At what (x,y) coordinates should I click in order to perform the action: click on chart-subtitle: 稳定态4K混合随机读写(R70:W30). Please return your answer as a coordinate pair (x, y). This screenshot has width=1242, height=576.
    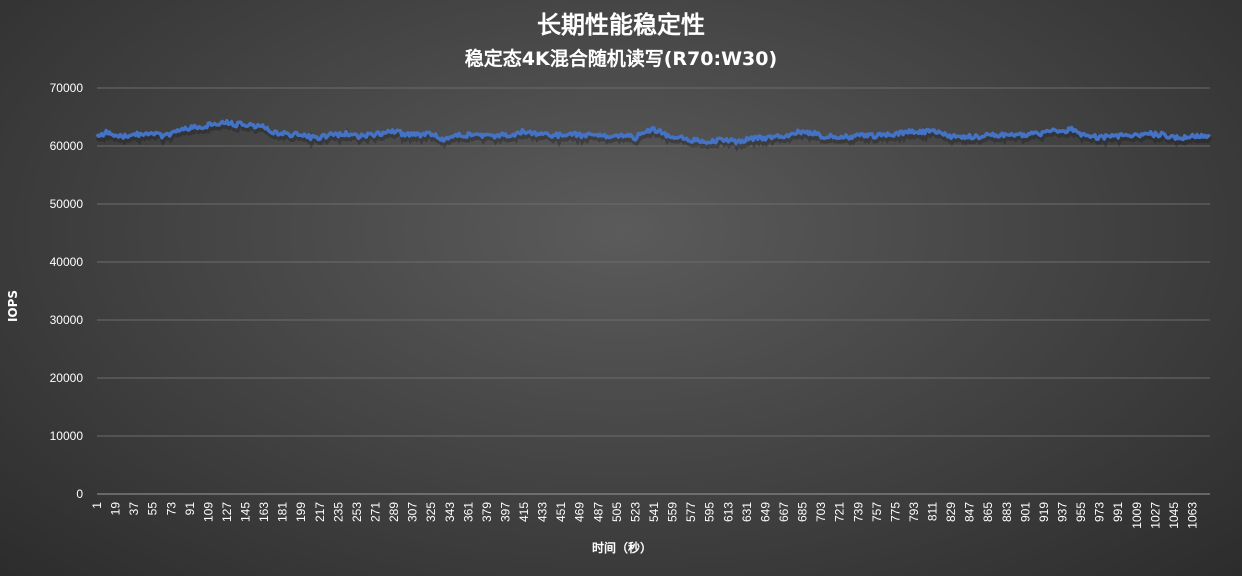
    Looking at the image, I should click on (621, 58).